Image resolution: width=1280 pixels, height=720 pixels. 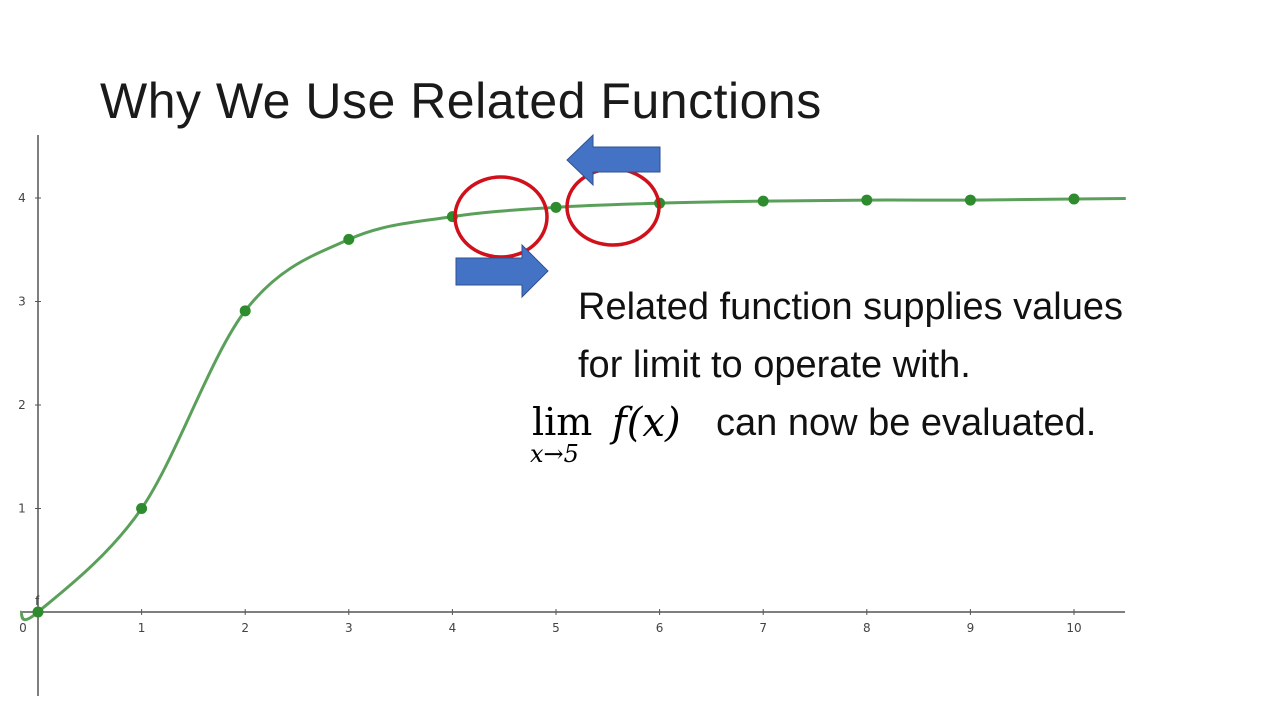 I want to click on x-tick-label: 7, so click(x=763, y=628).